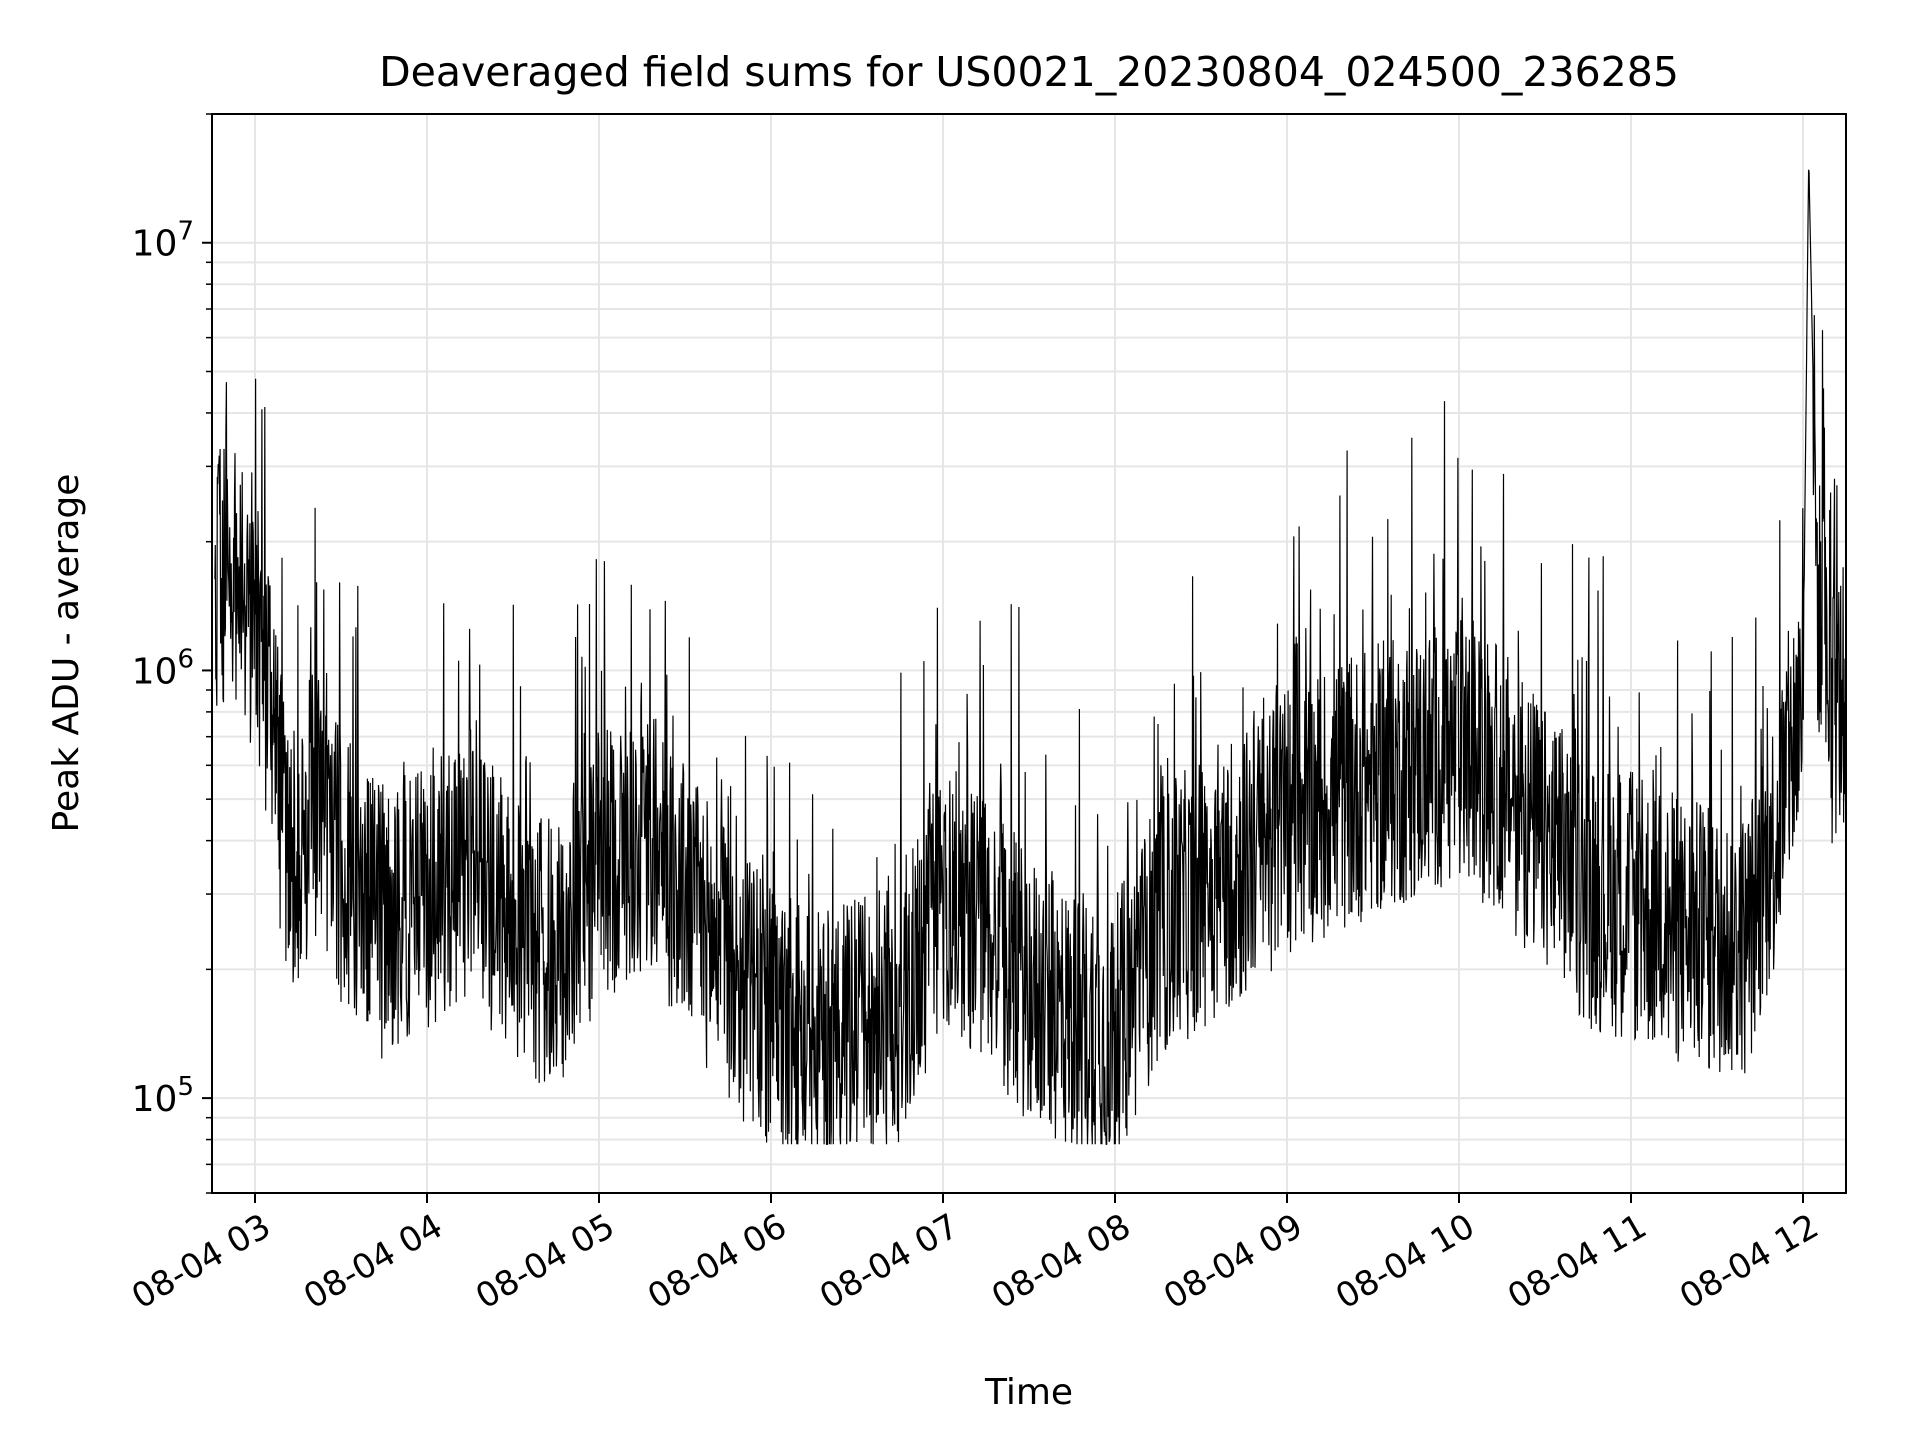 The image size is (1920, 1440). Describe the element at coordinates (163, 1096) in the screenshot. I see `y-tick-label: 10⁵` at that location.